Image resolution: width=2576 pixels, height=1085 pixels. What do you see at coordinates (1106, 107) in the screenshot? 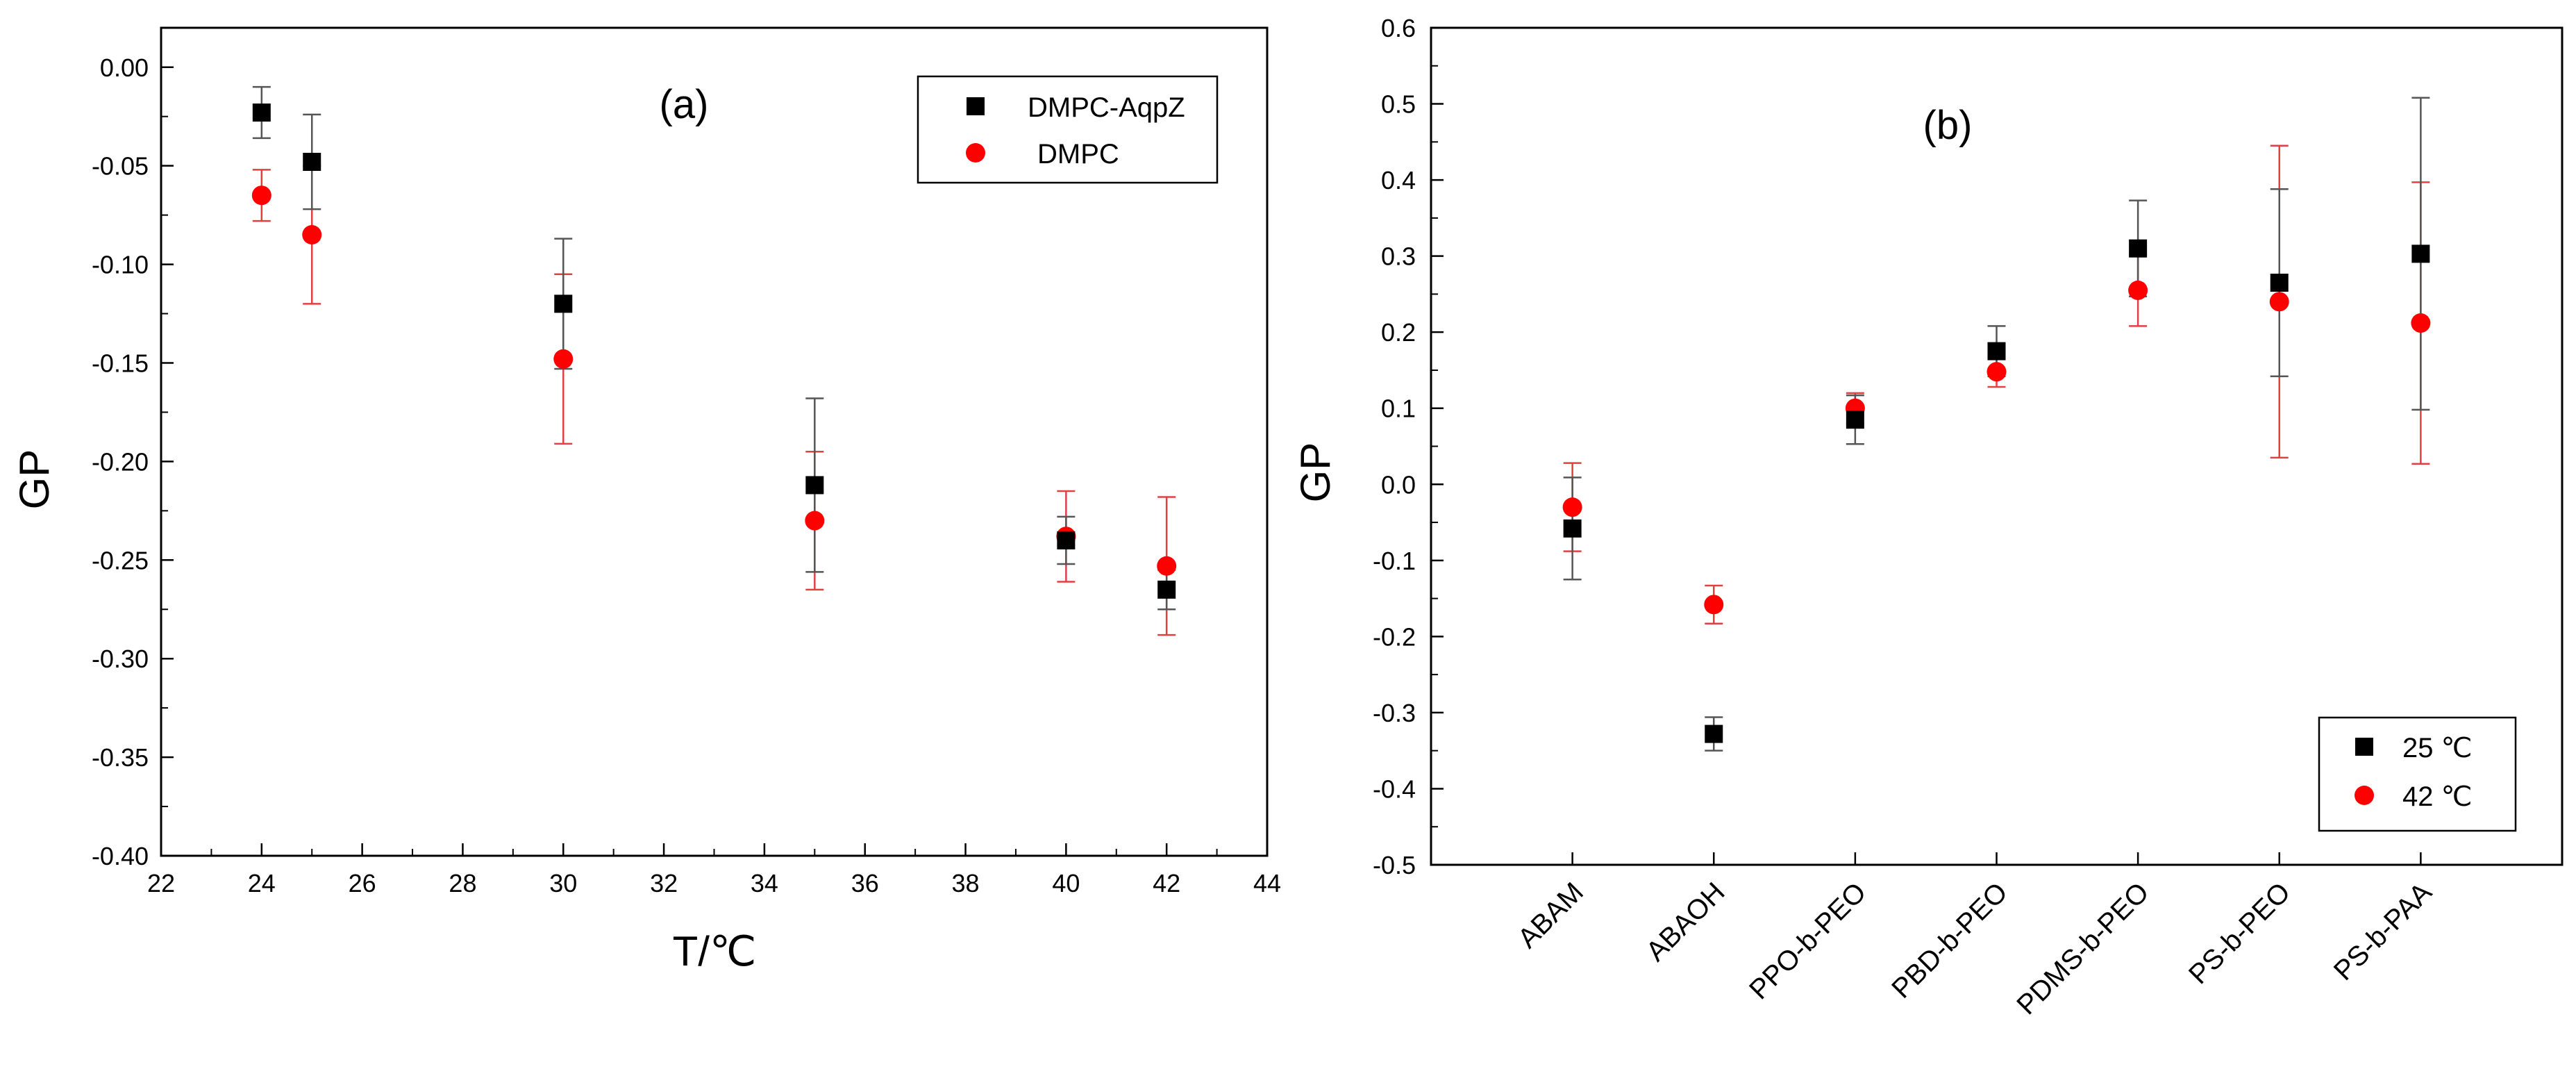
I see `legend-label-dmpc-aqpz: DMPC-AqpZ` at bounding box center [1106, 107].